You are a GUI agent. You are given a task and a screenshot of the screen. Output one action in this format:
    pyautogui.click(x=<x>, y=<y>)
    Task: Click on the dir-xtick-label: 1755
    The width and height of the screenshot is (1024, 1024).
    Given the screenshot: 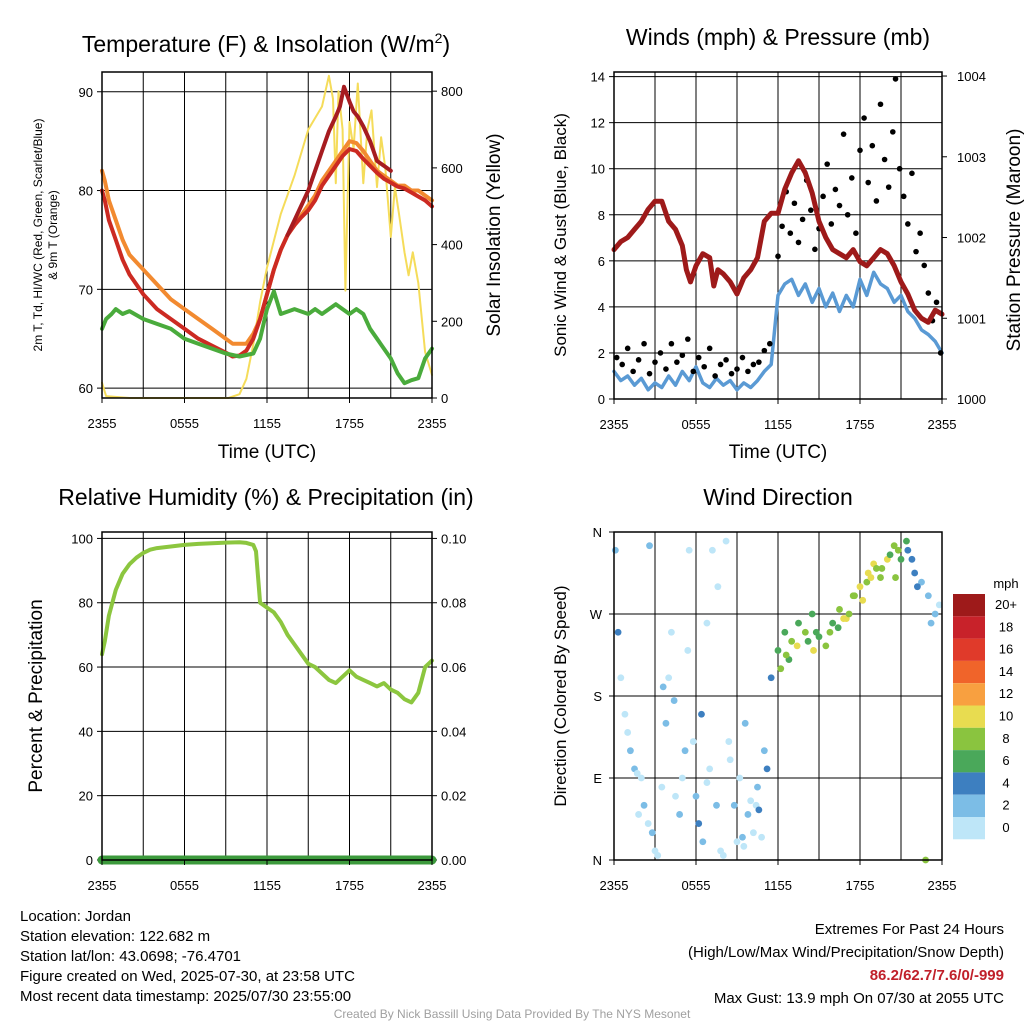 What is the action you would take?
    pyautogui.click(x=860, y=885)
    